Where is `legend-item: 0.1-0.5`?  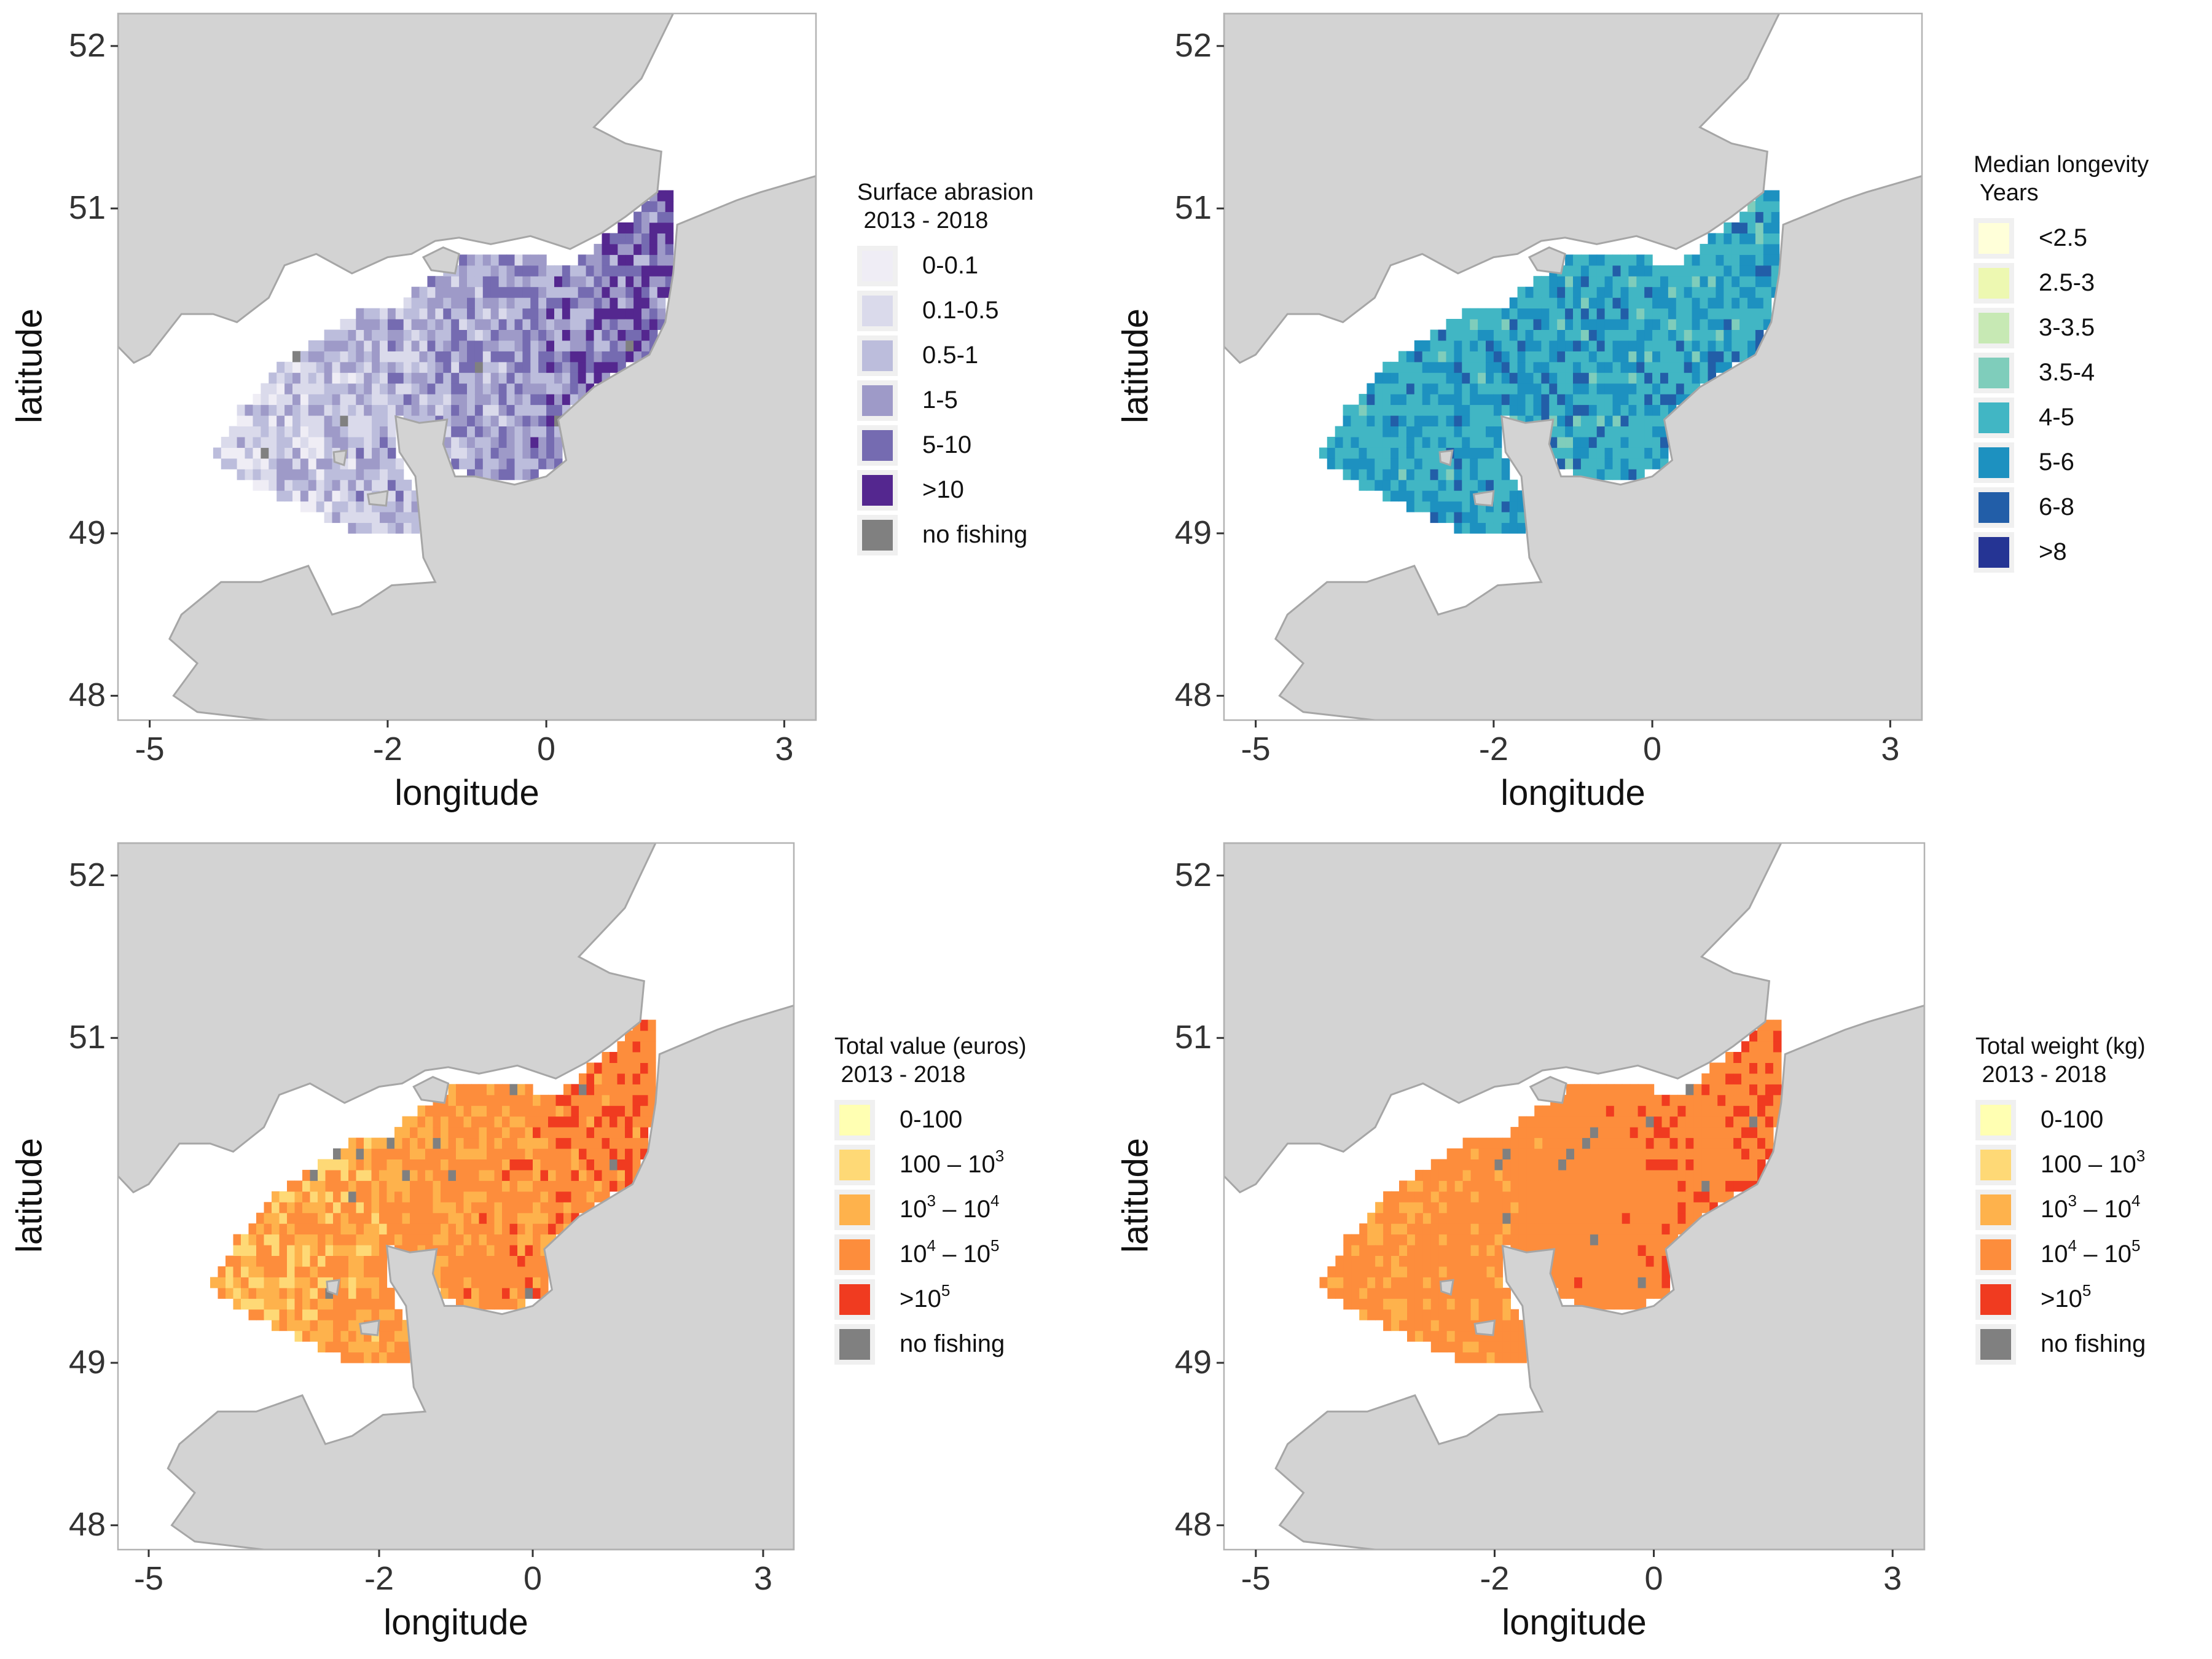
legend-item: 0.1-0.5 is located at coordinates (945, 310).